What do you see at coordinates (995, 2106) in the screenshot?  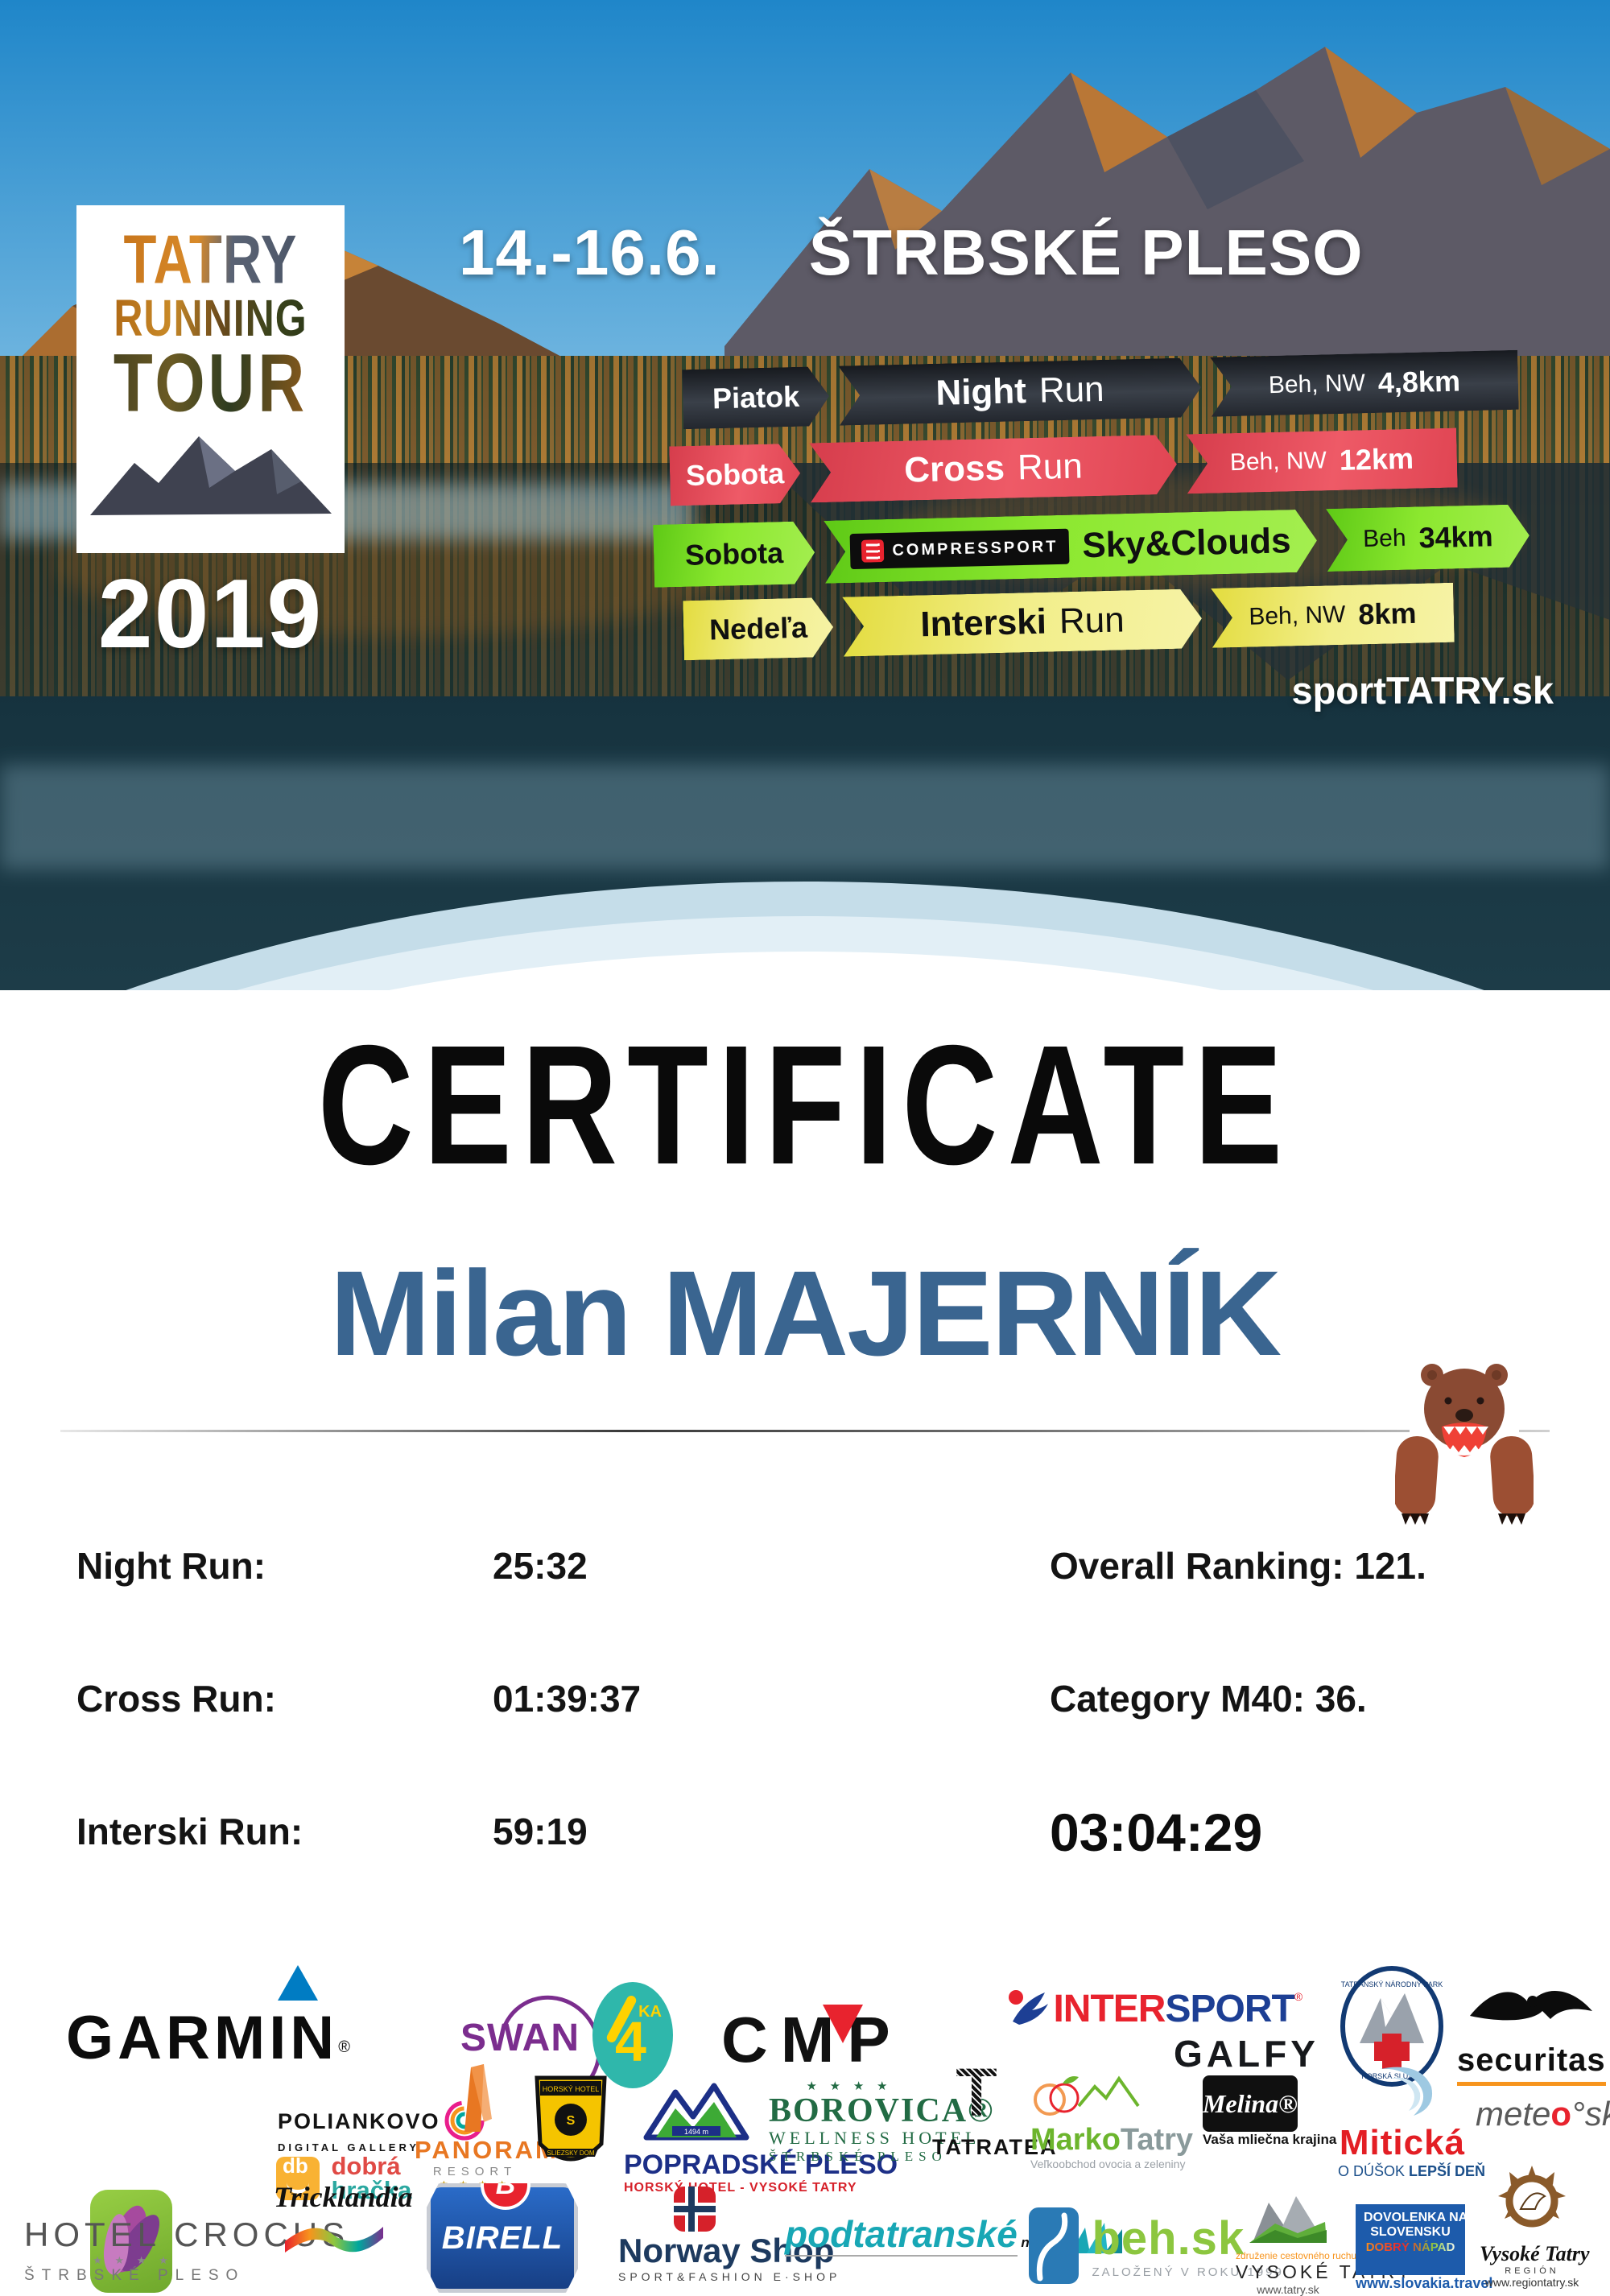 I see `logo-tatratea: T TATRATEA` at bounding box center [995, 2106].